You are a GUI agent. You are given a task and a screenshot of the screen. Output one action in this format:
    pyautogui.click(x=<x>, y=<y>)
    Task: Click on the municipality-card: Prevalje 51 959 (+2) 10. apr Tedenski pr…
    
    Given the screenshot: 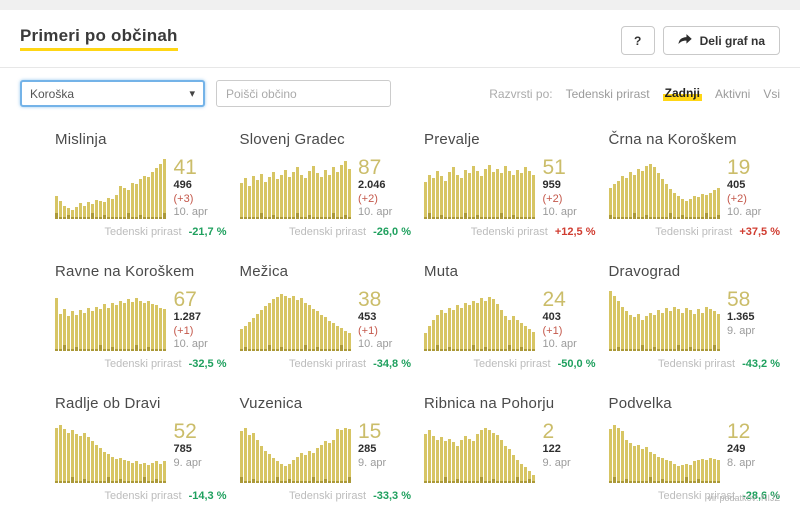 What is the action you would take?
    pyautogui.click(x=510, y=184)
    